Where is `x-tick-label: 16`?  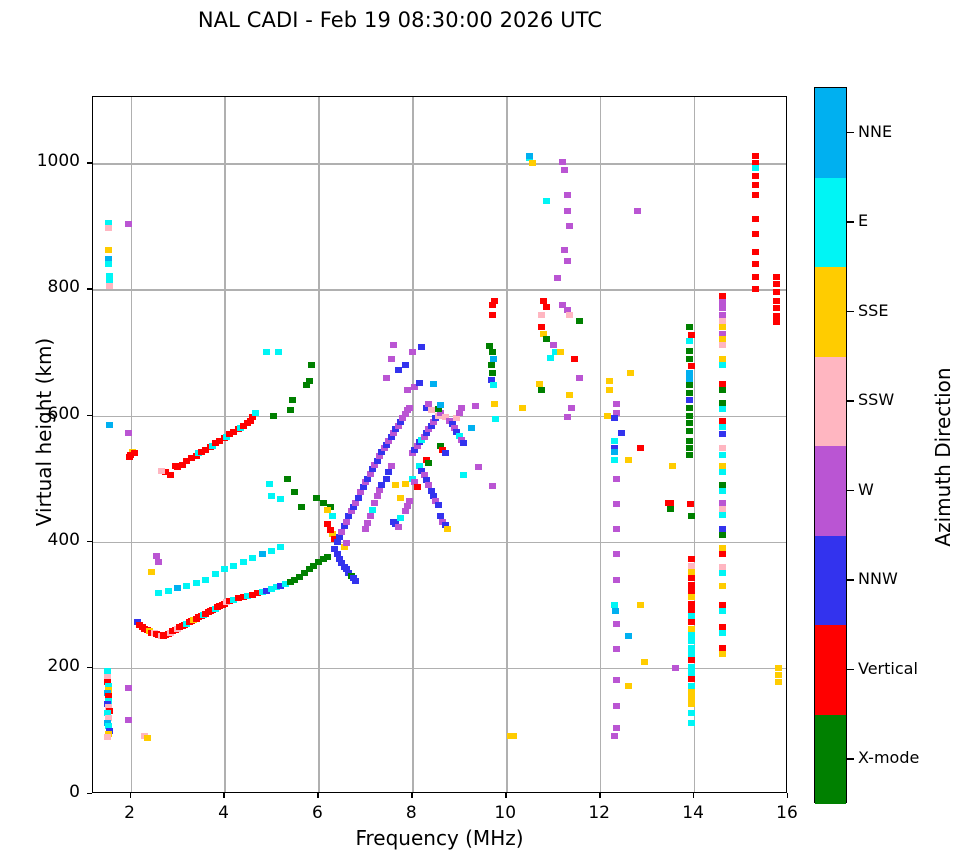 x-tick-label: 16 is located at coordinates (787, 813).